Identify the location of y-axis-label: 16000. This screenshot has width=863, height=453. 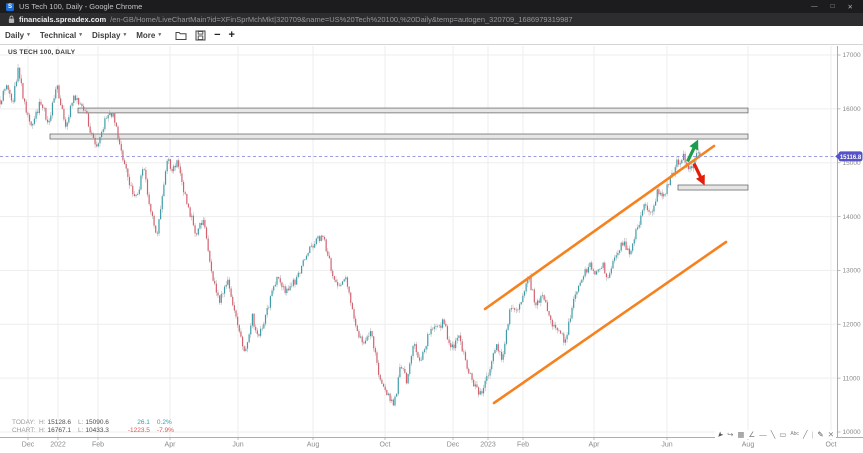
(852, 109).